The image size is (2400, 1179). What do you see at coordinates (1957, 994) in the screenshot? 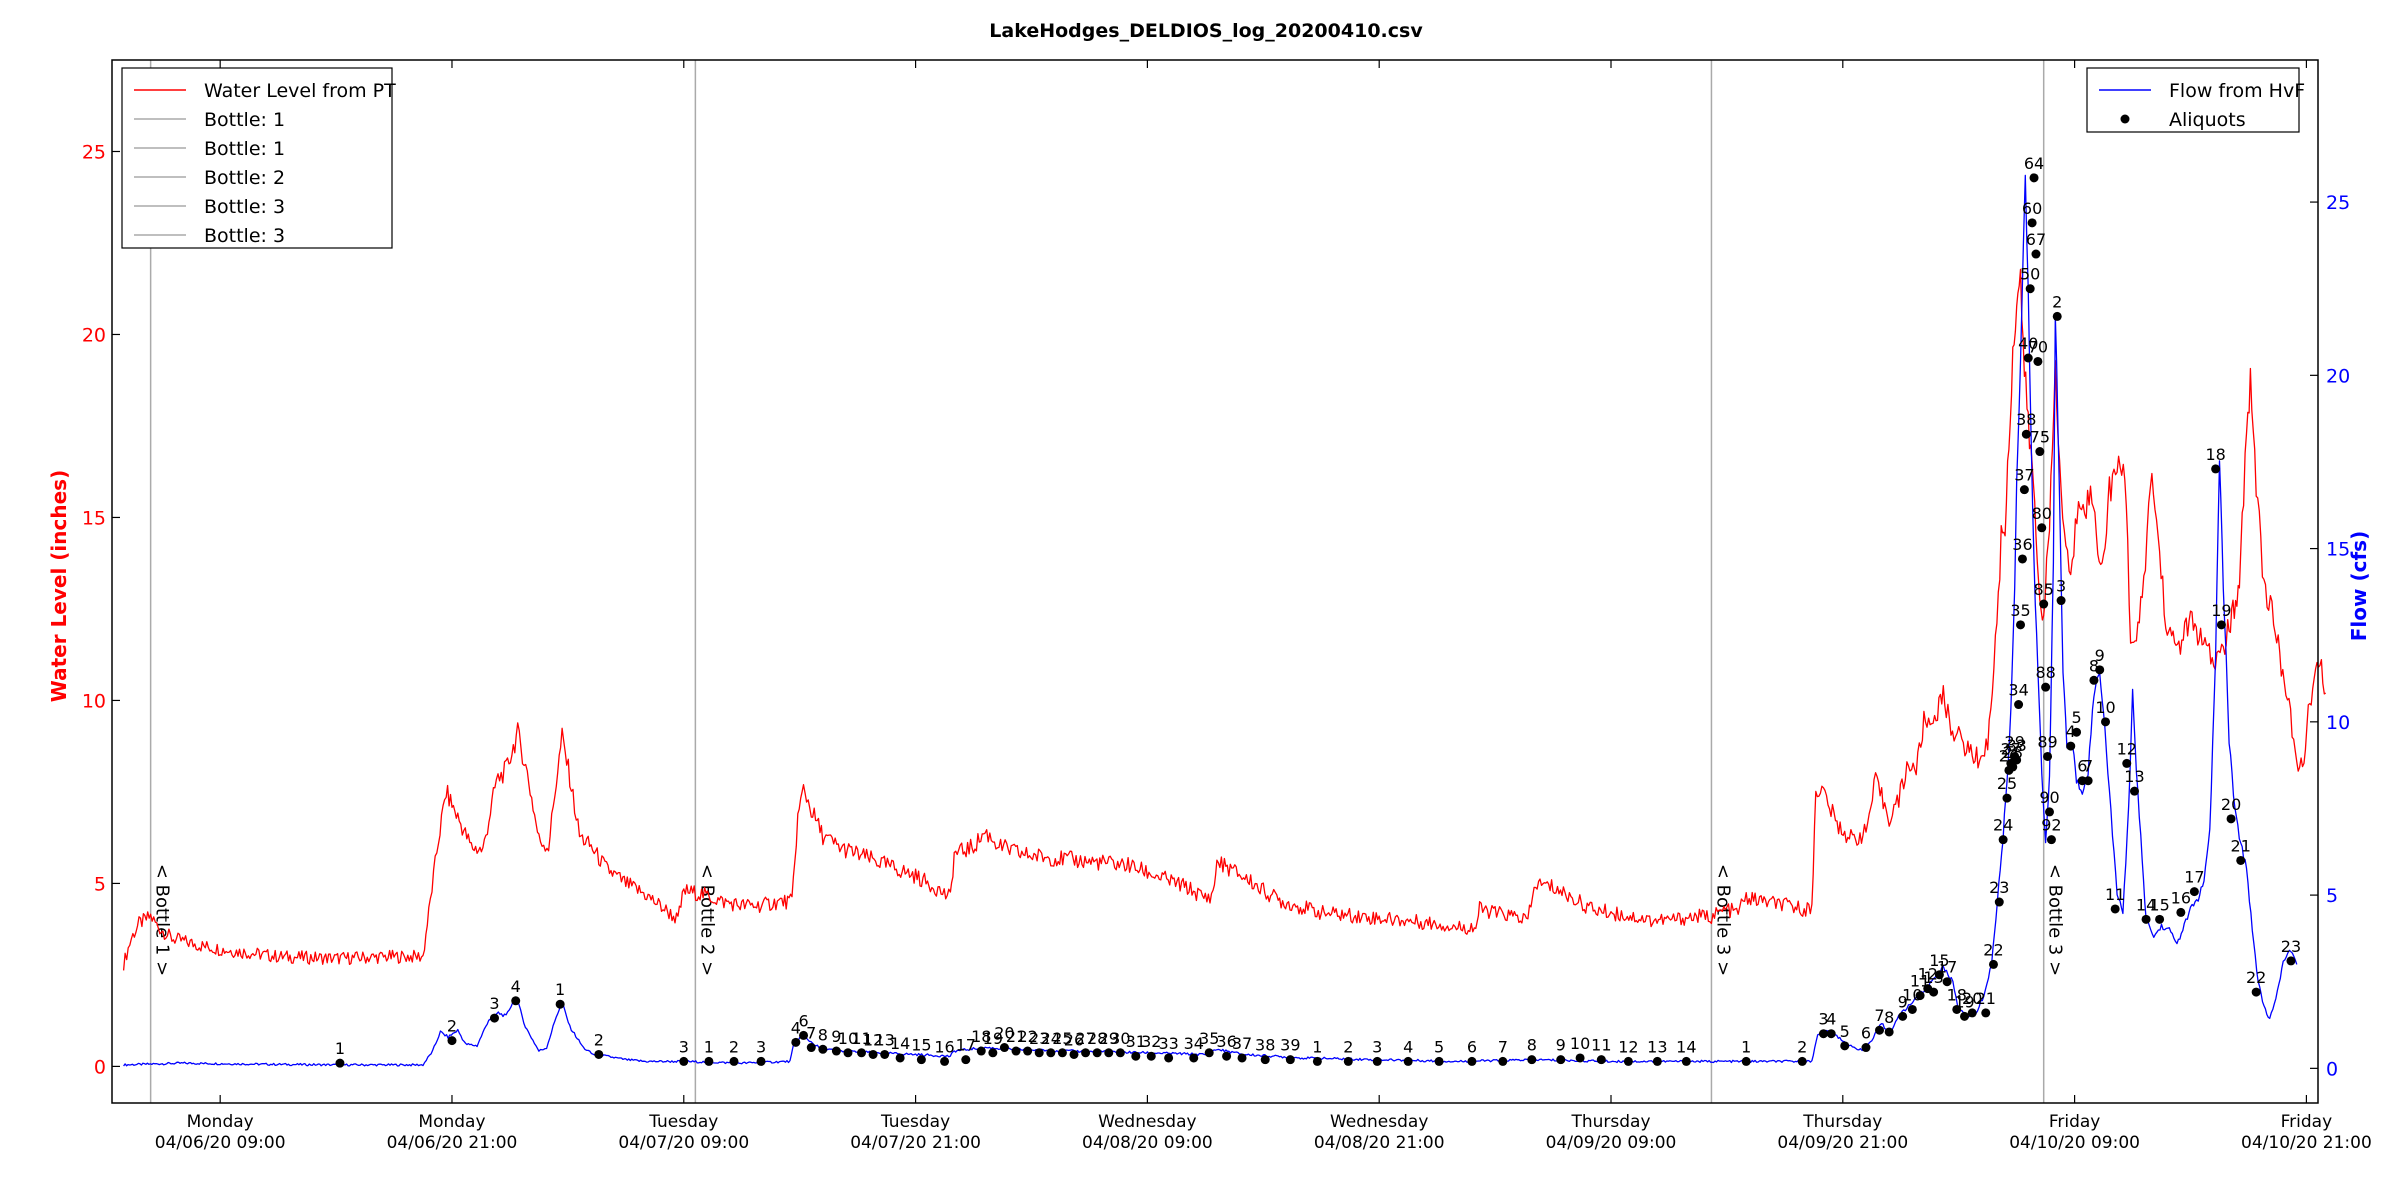
I see `aliquot-label: 18` at bounding box center [1957, 994].